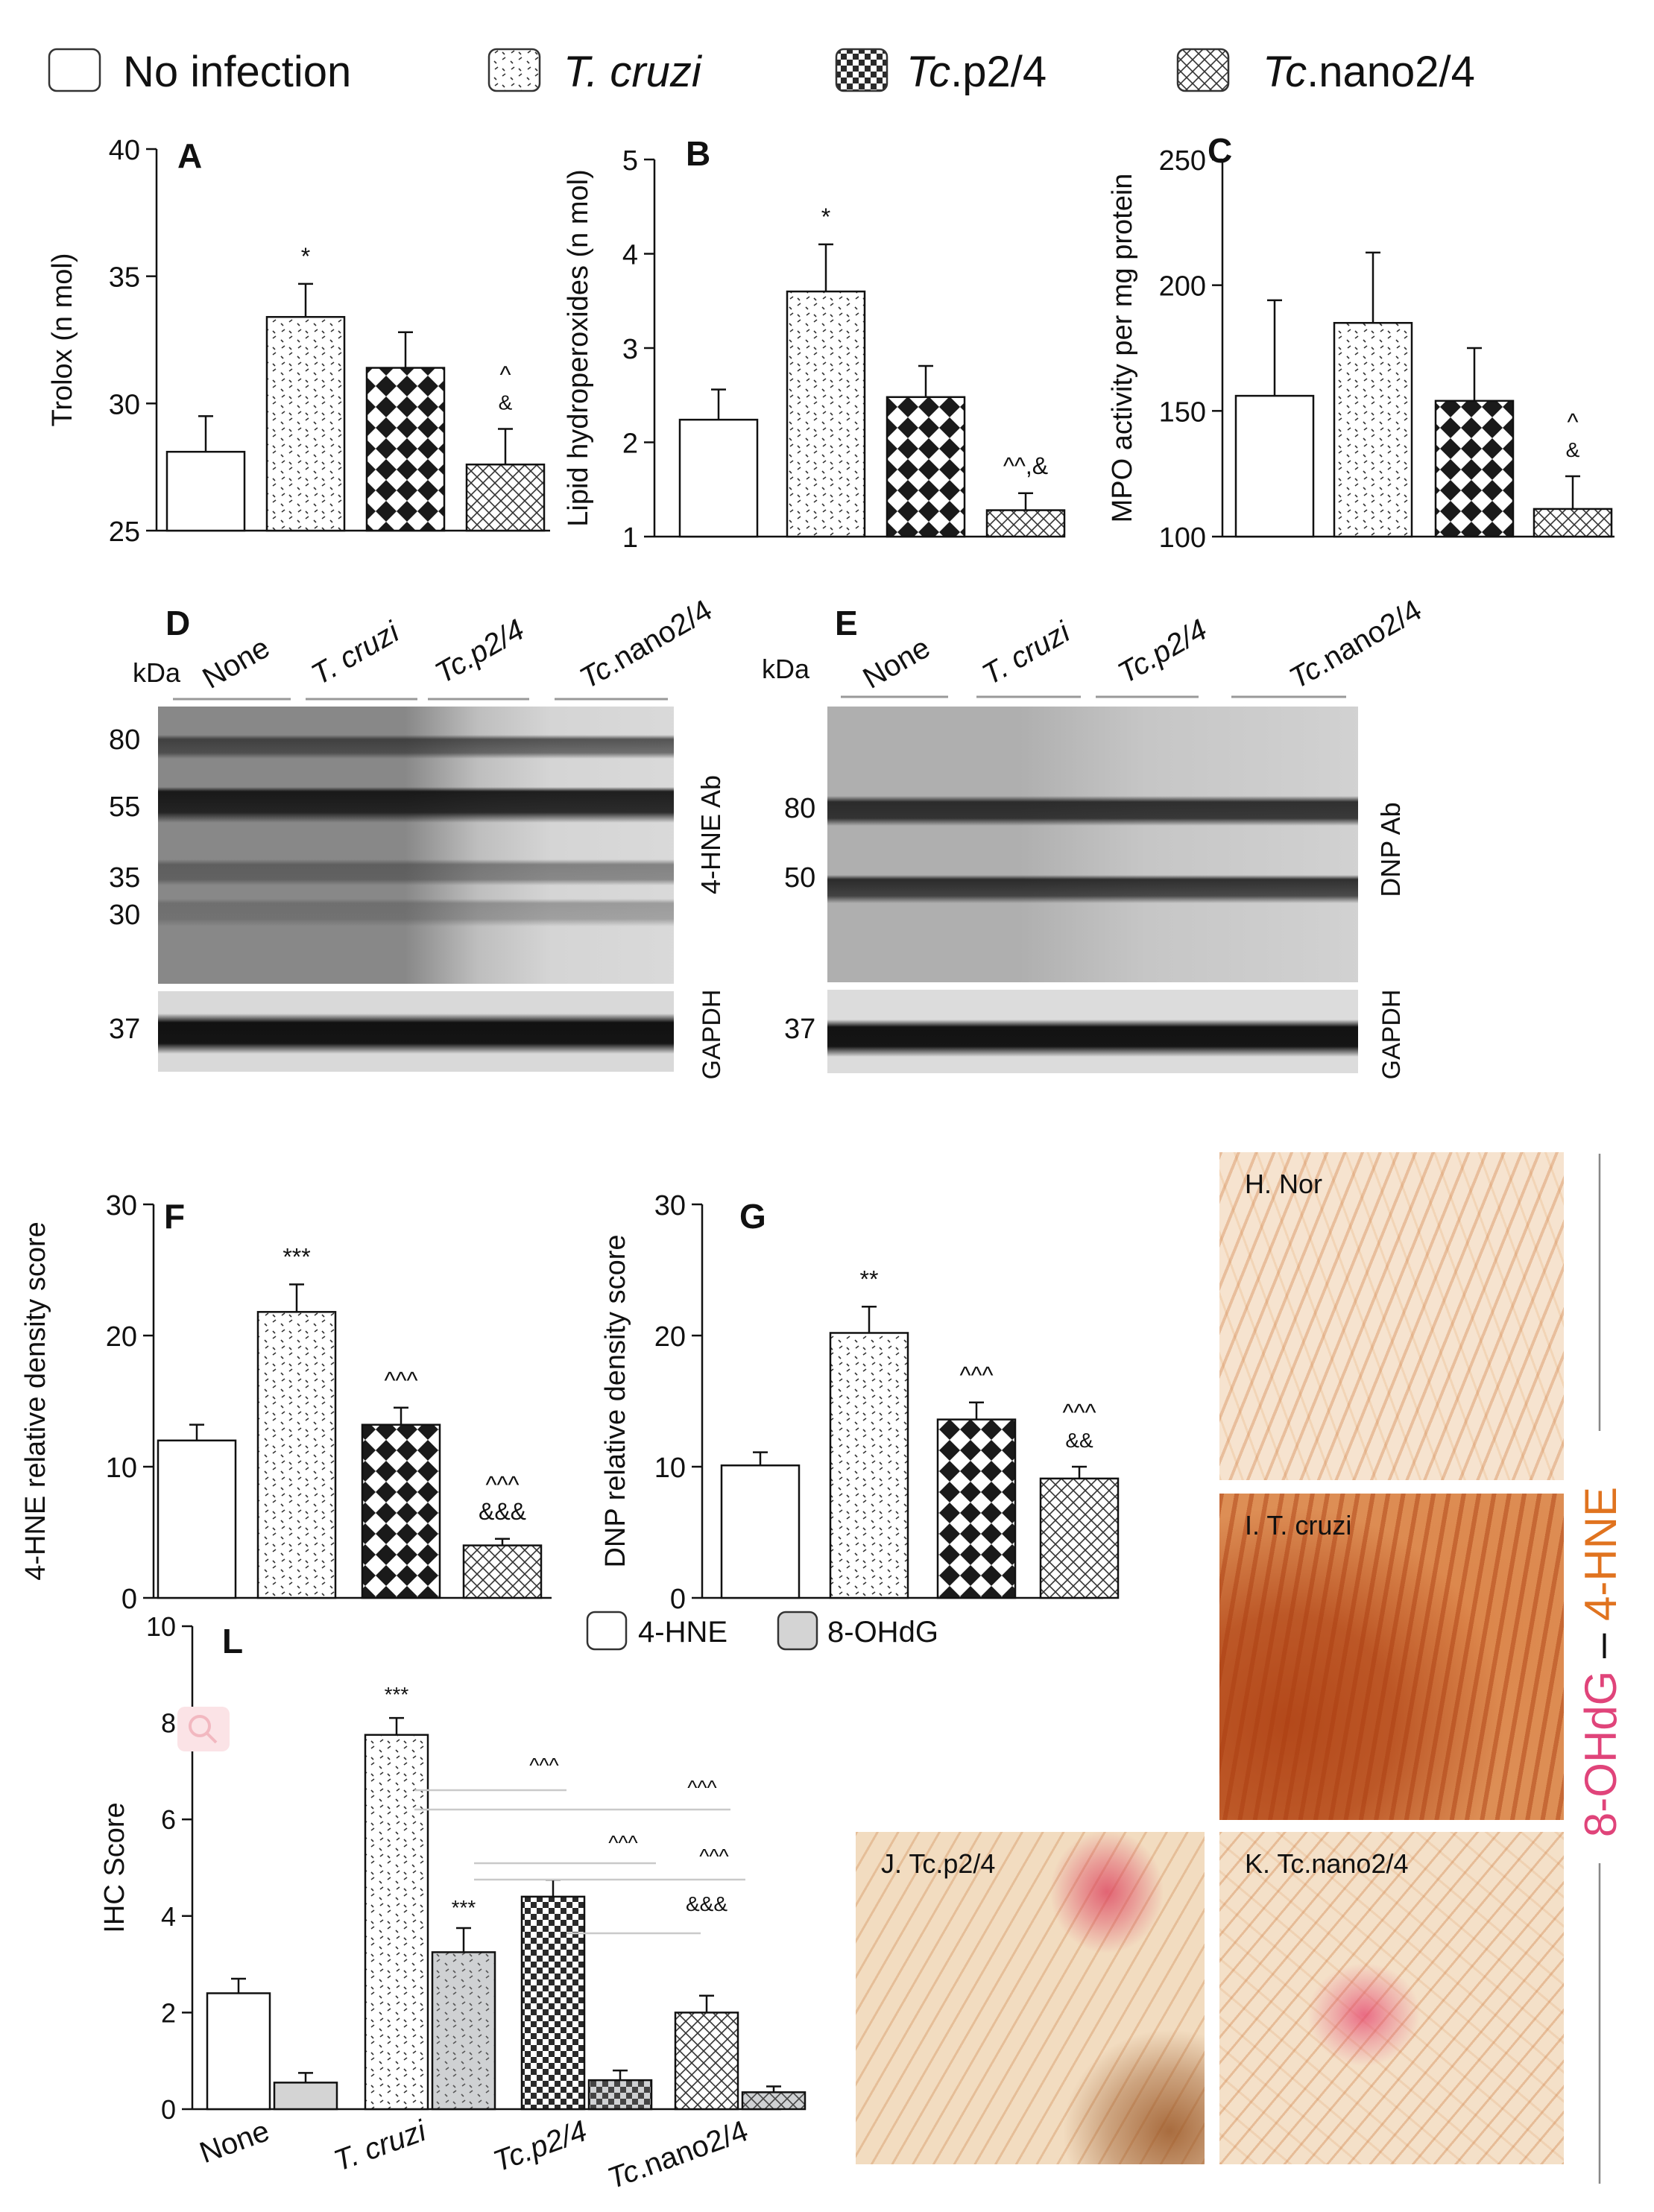  I want to click on x-category-label: T. cruzi, so click(380, 2146).